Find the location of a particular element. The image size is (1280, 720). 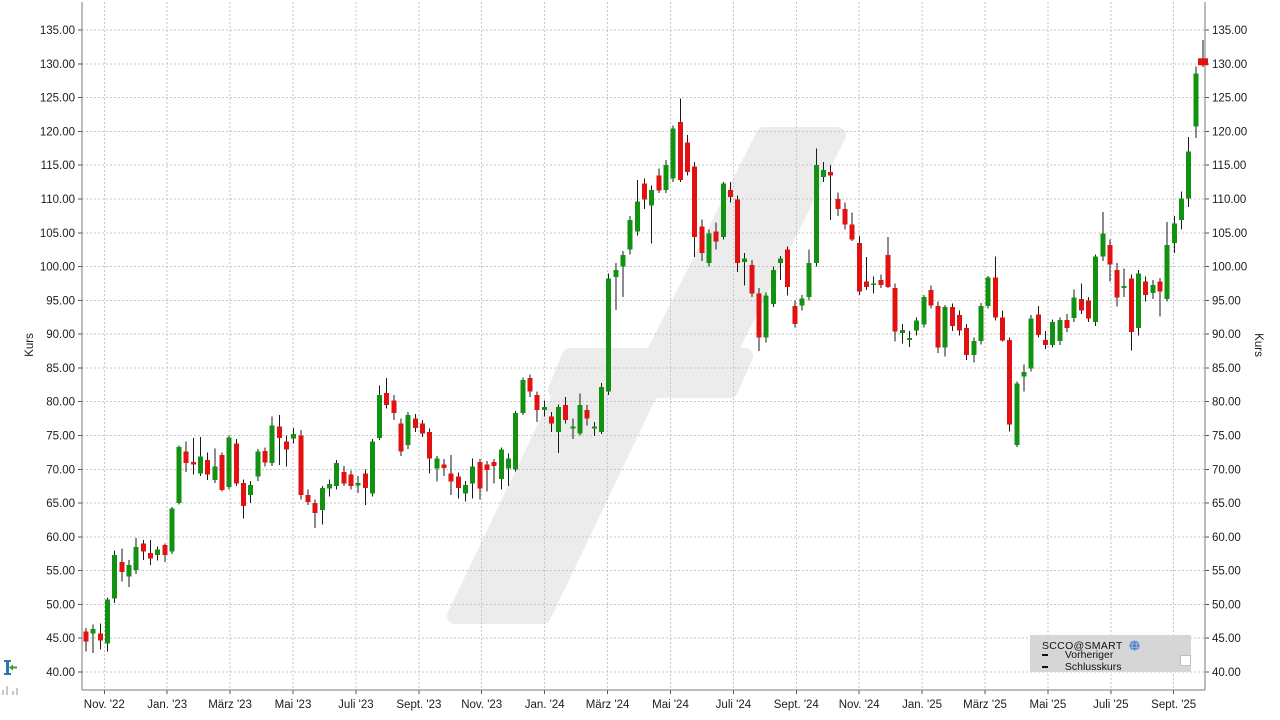

y-tick-label-left: 105.00 is located at coordinates (57, 234).